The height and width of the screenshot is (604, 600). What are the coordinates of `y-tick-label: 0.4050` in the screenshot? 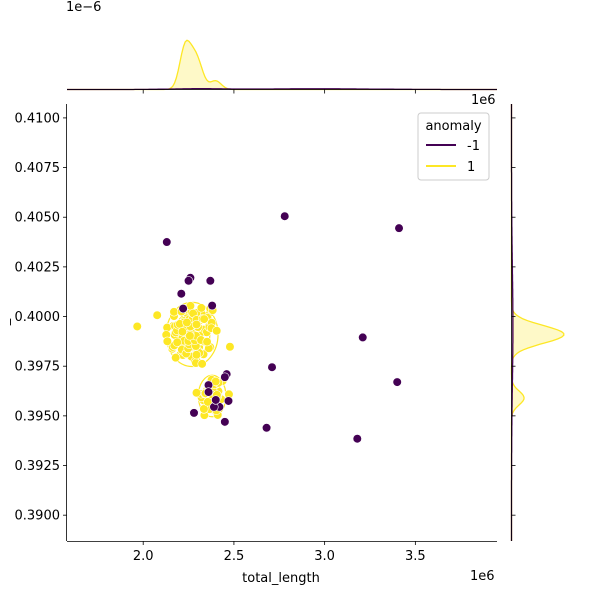 It's located at (38, 218).